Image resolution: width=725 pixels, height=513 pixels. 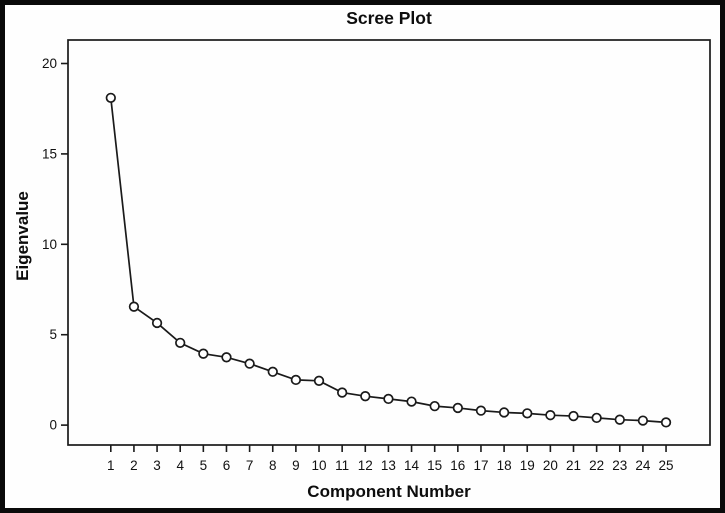 I want to click on x-tick-label: 8, so click(x=273, y=465).